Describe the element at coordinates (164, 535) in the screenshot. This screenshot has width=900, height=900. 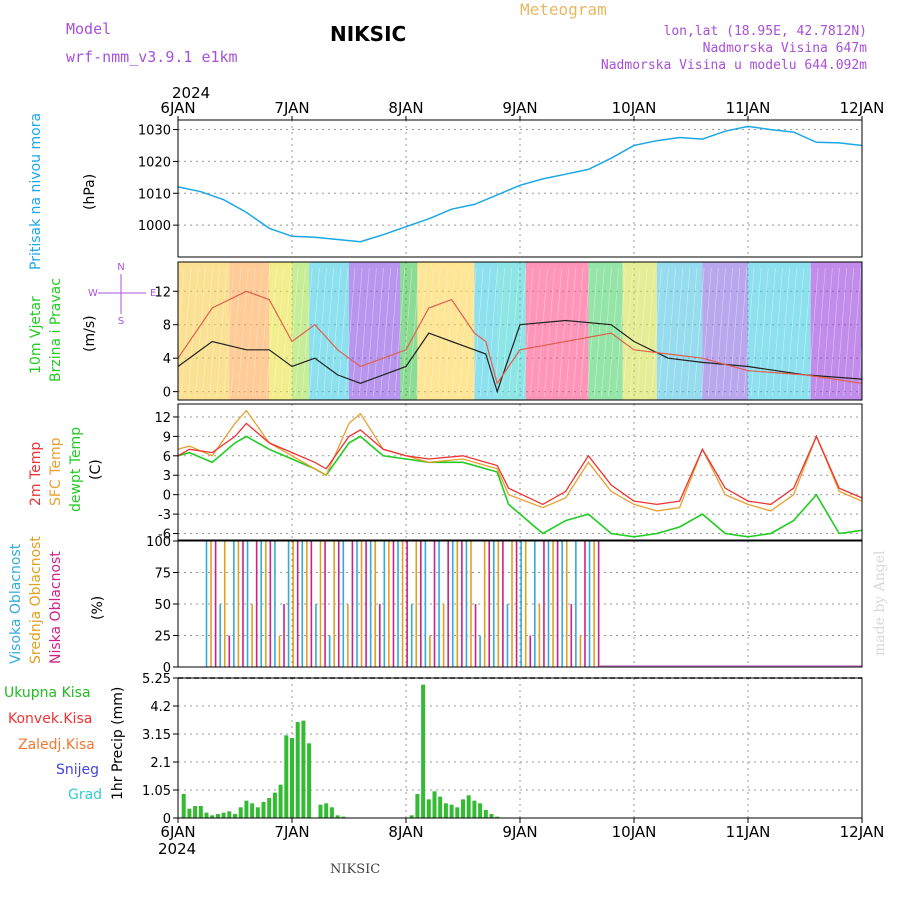
I see `y-tick-label: -6` at that location.